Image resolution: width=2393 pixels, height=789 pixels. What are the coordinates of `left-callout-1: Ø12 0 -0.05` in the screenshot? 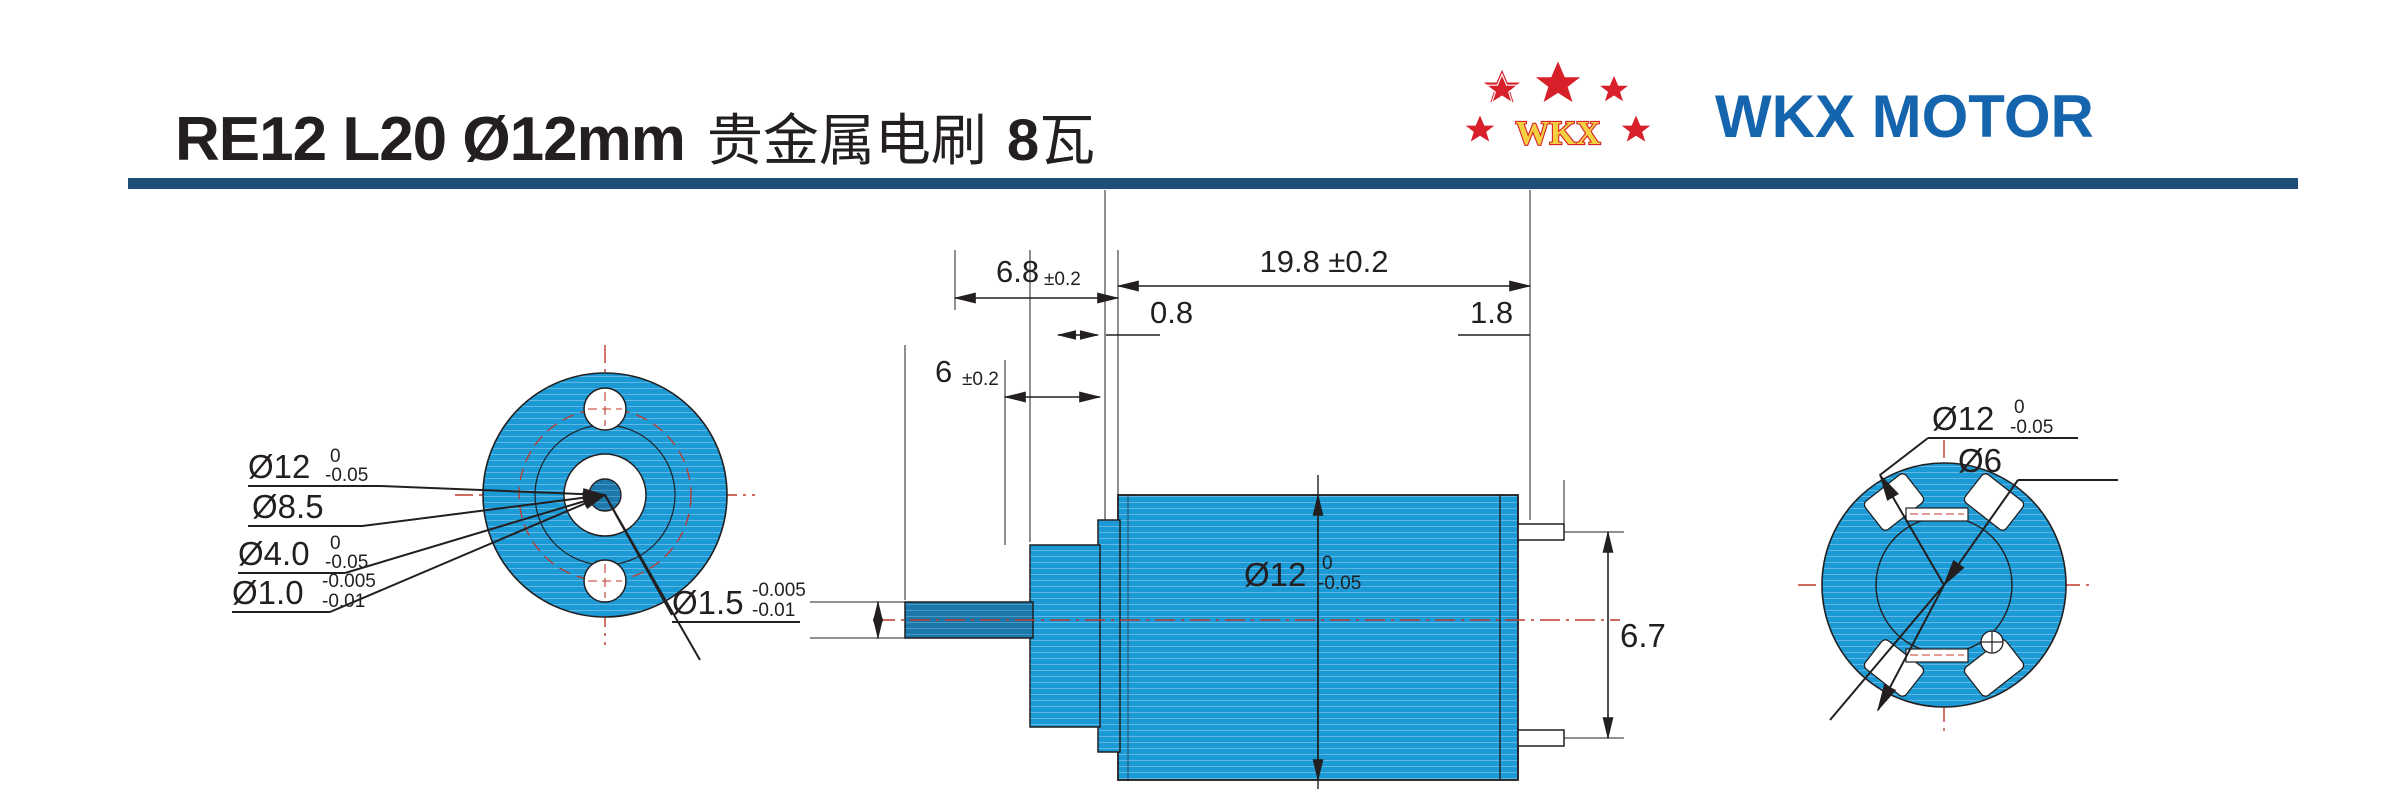 It's located at (308, 466).